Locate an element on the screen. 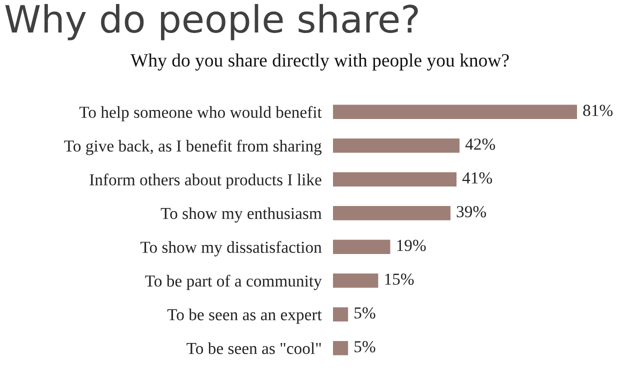 This screenshot has height=373, width=640. data-label: 41% is located at coordinates (477, 178).